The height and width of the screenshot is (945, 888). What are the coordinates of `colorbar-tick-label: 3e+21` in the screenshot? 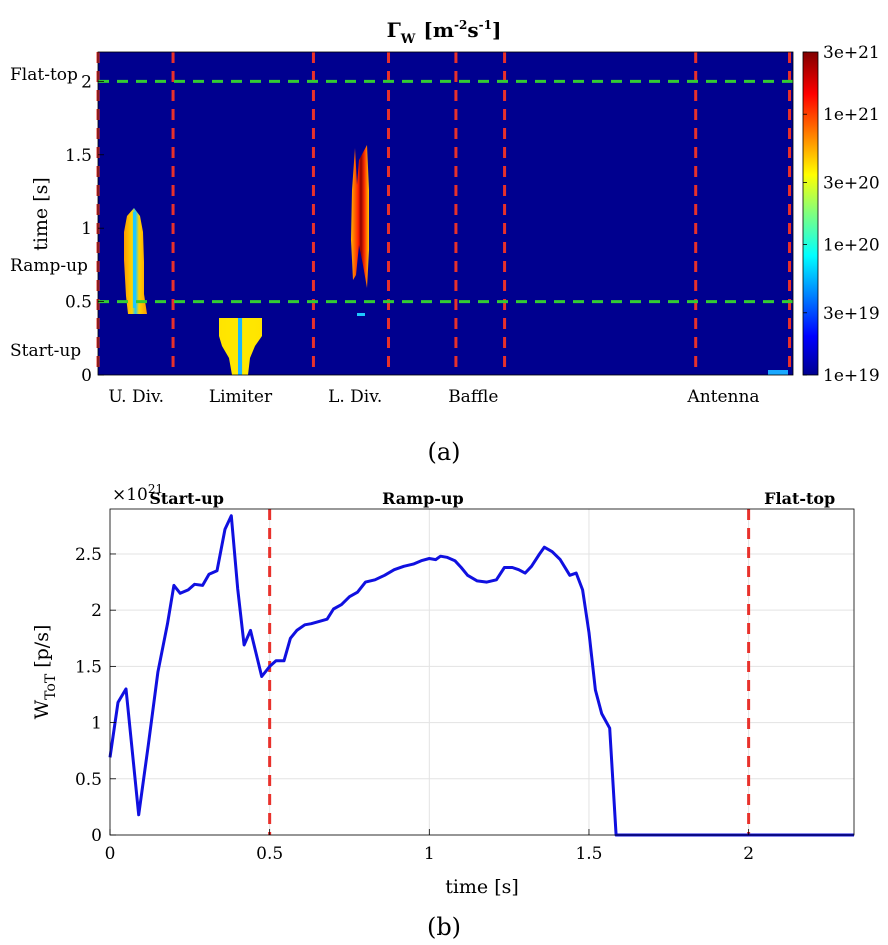 It's located at (851, 53).